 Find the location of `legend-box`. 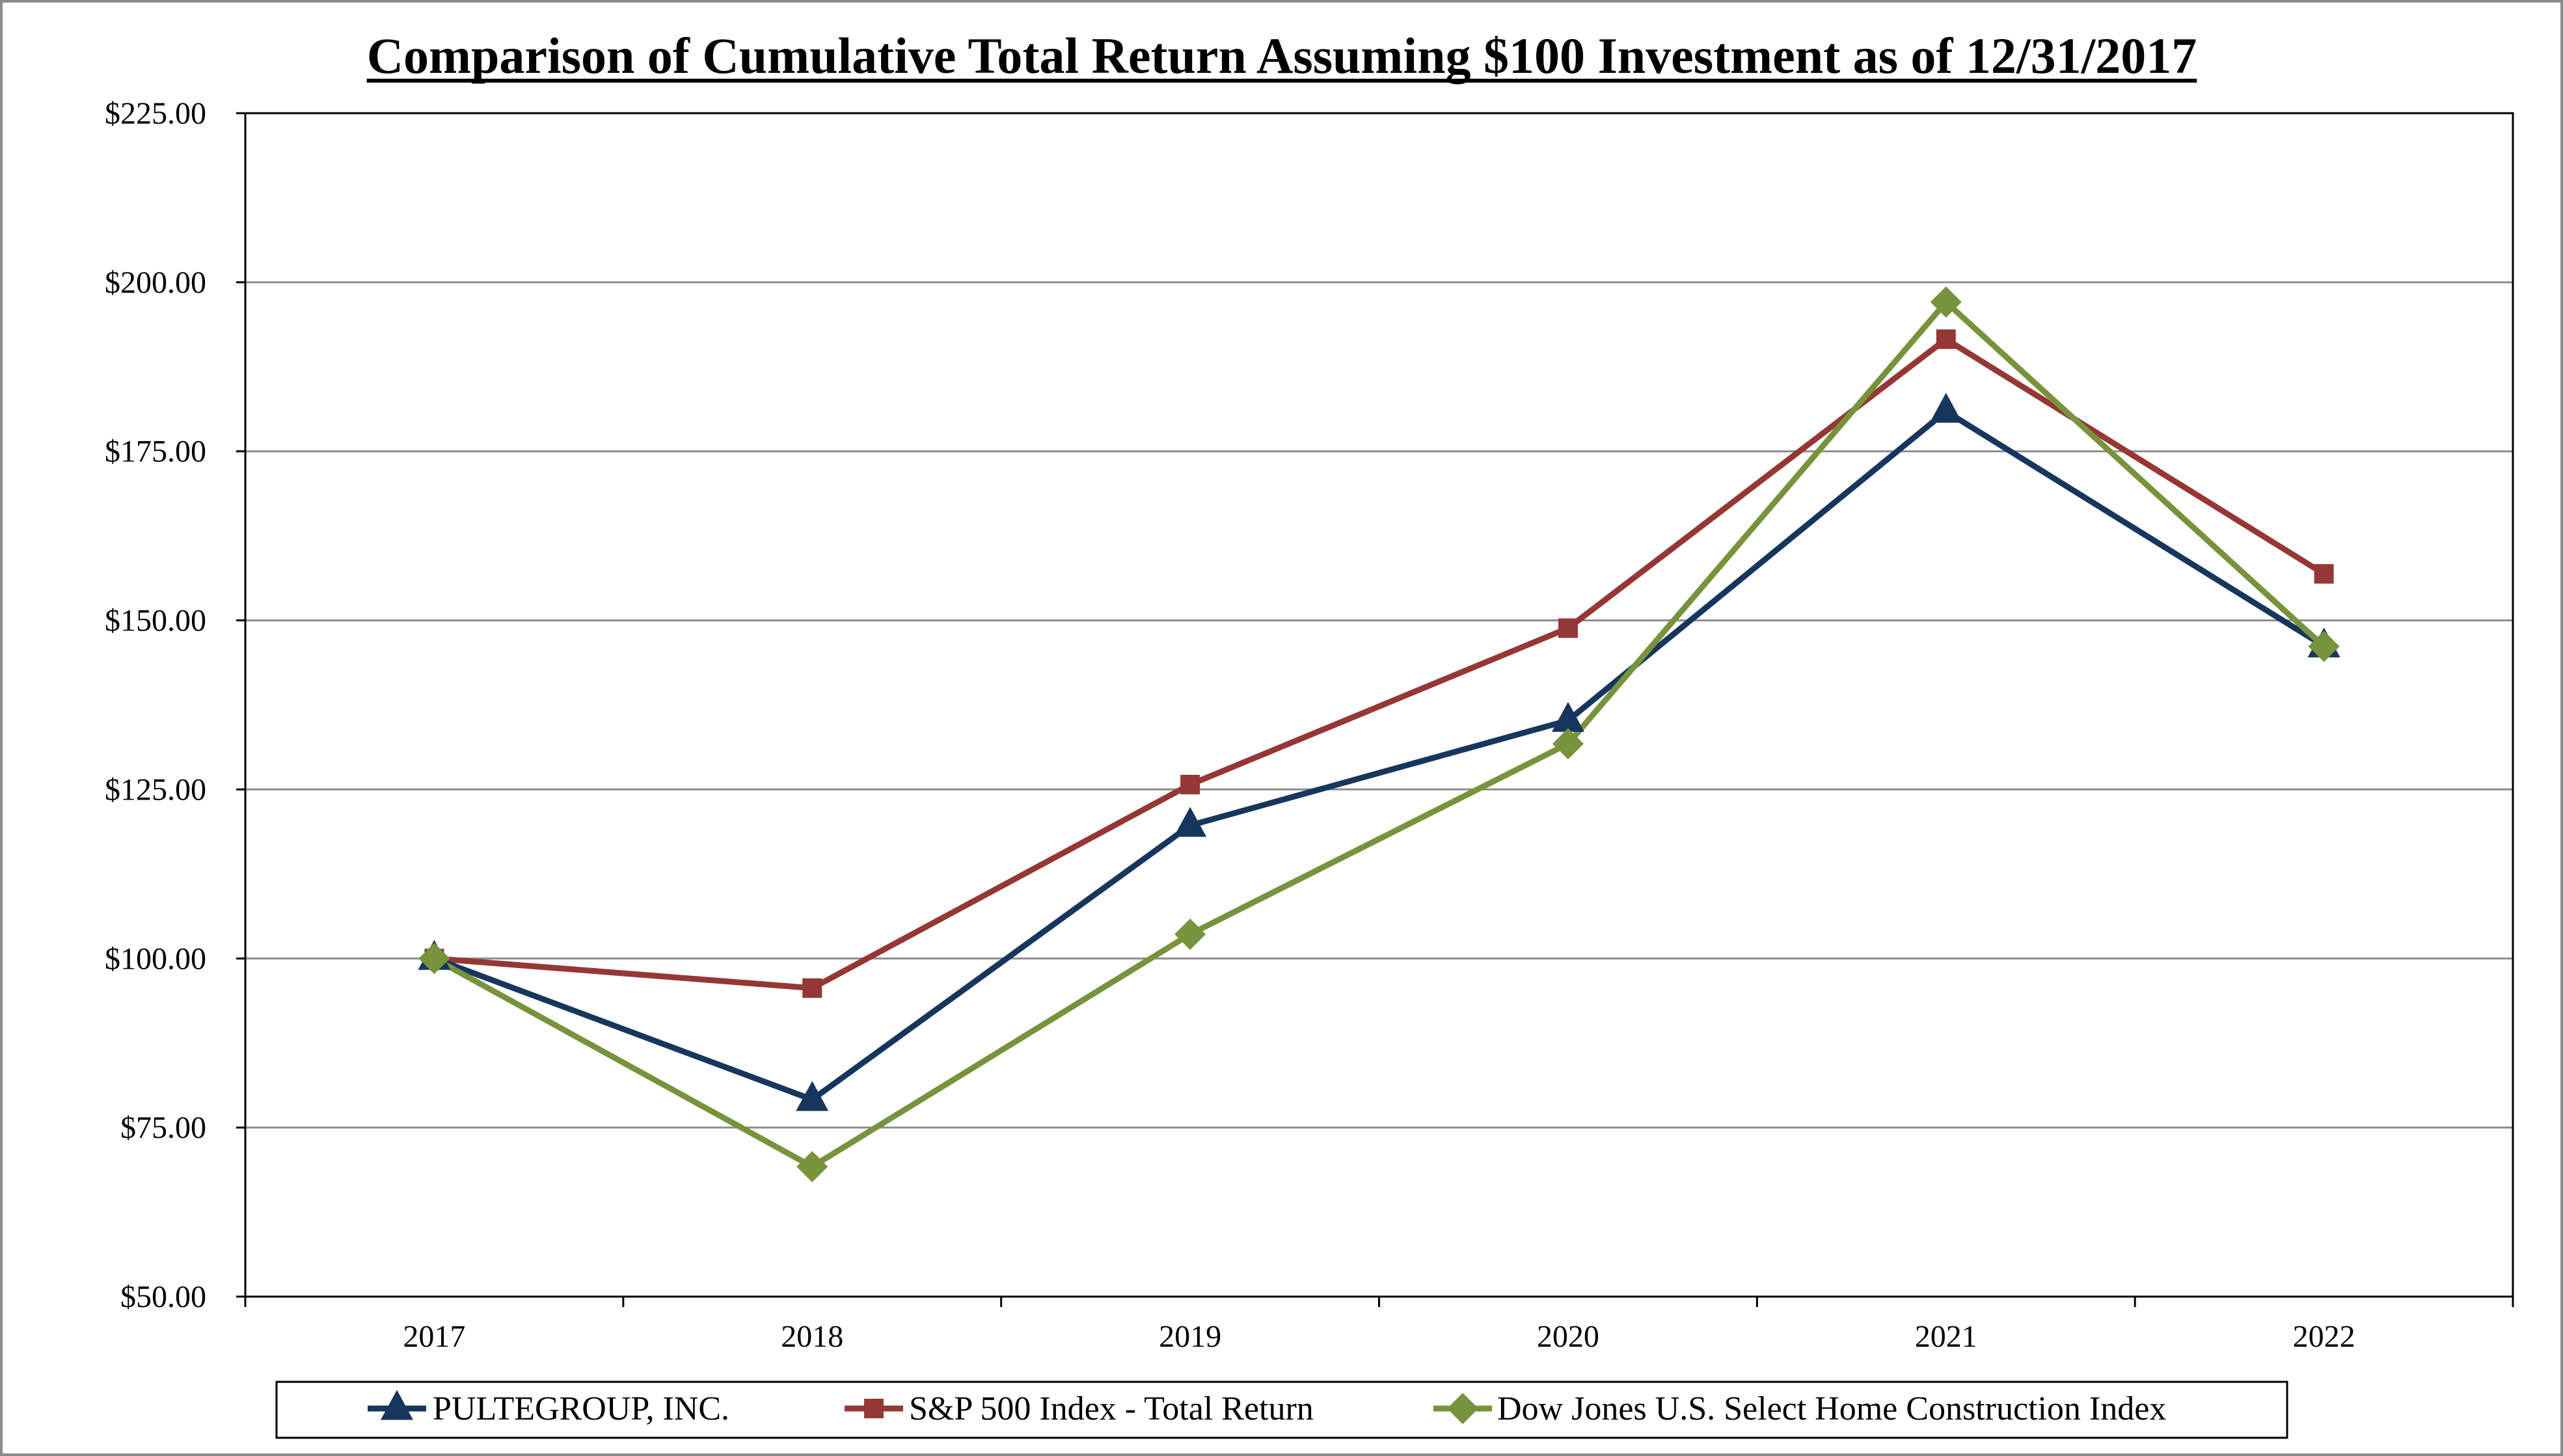

legend-box is located at coordinates (1281, 1410).